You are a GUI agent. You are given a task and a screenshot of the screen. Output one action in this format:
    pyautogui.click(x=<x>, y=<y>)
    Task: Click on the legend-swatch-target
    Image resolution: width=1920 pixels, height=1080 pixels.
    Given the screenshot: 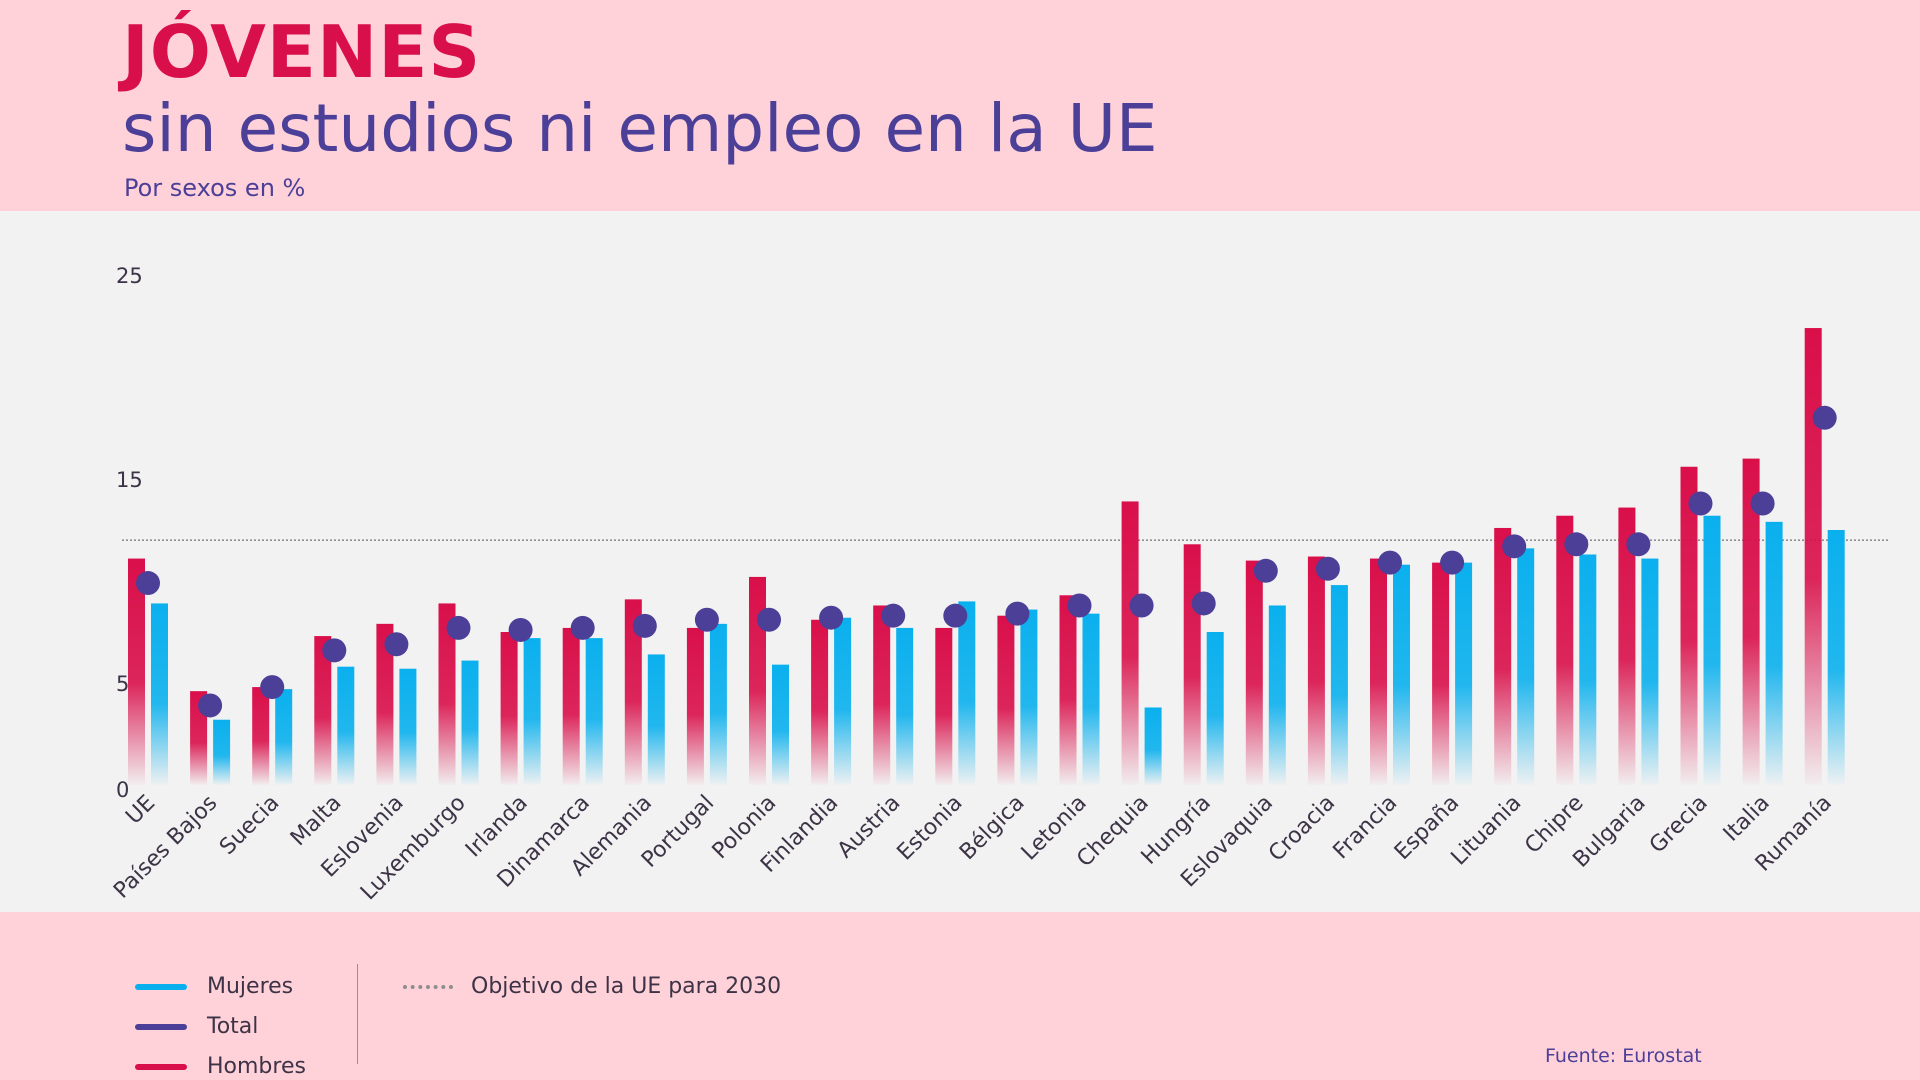 What is the action you would take?
    pyautogui.click(x=428, y=986)
    